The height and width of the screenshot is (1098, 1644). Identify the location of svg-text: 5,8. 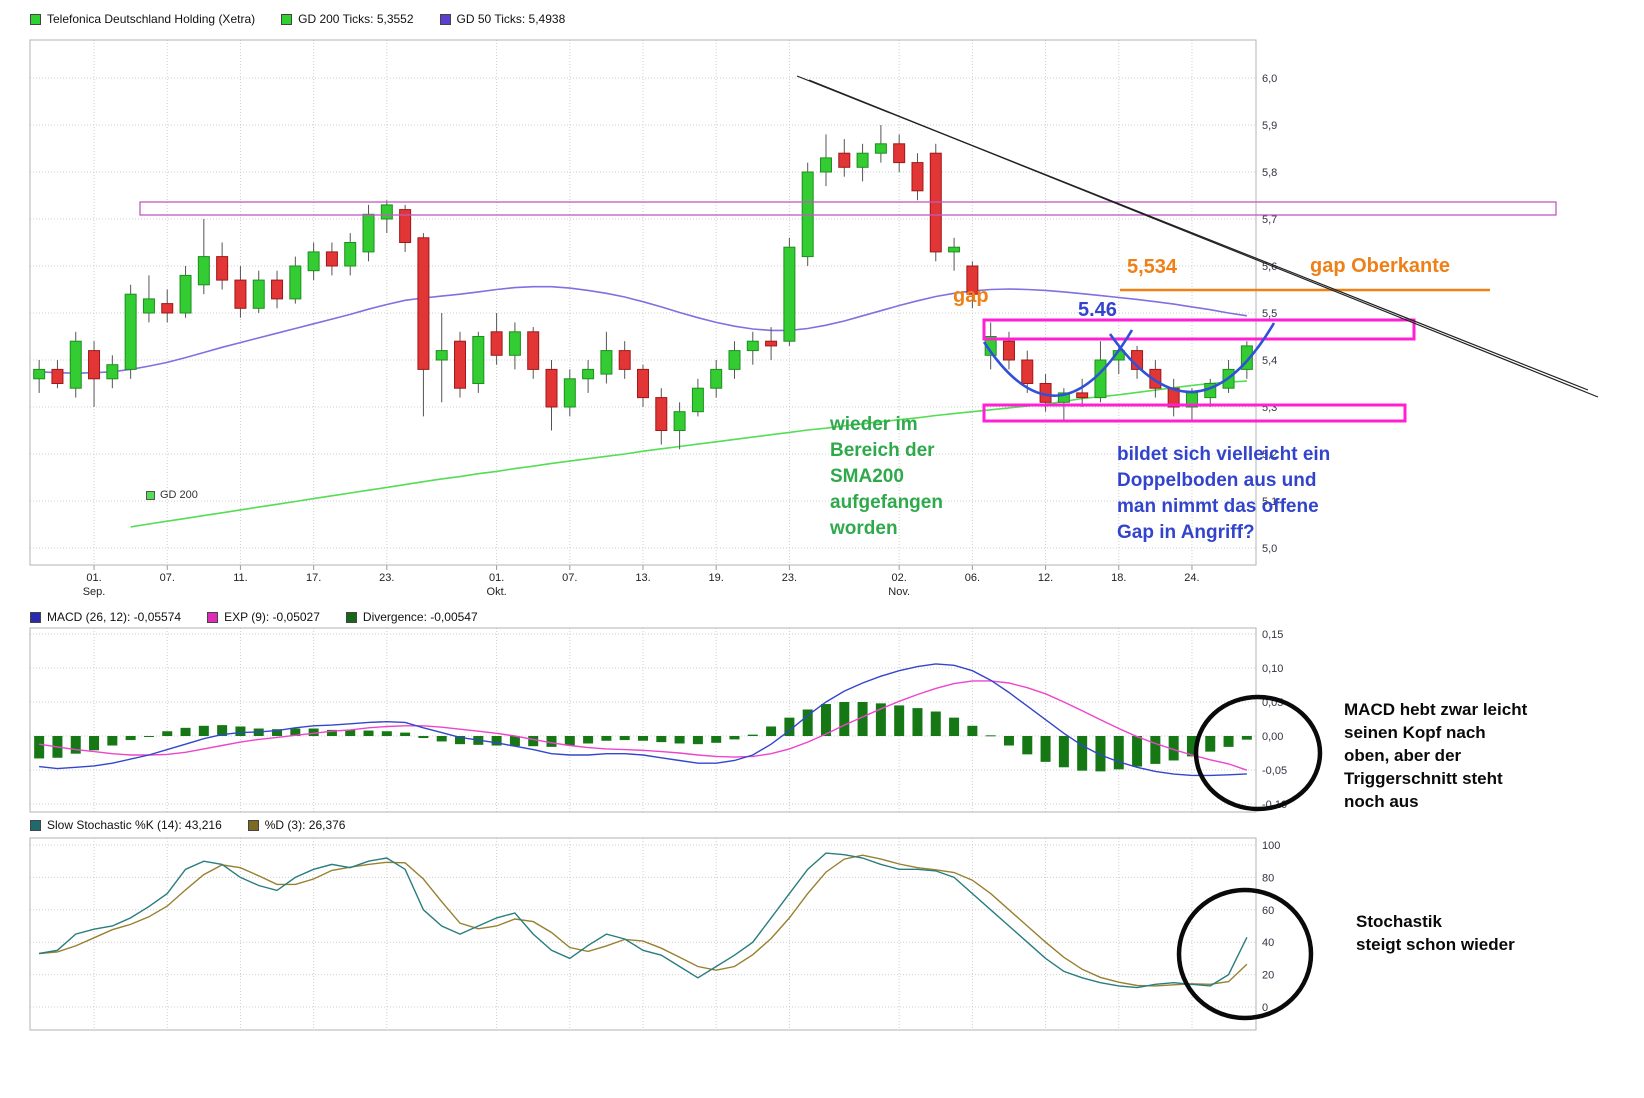
(1269, 173).